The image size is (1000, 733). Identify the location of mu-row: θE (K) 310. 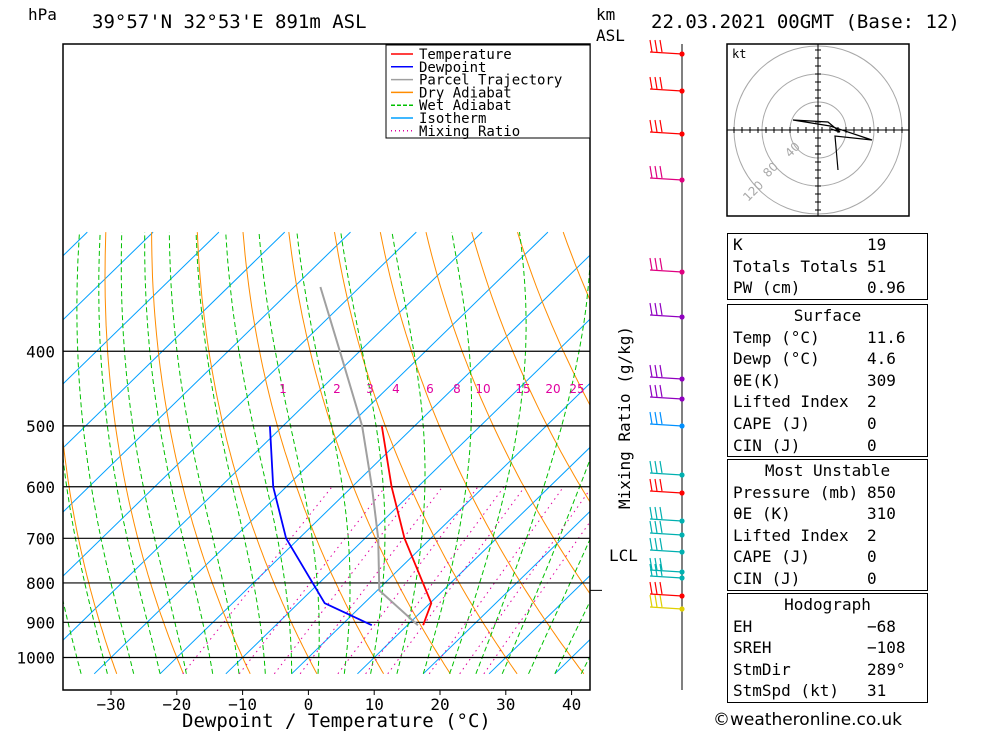
(814, 514).